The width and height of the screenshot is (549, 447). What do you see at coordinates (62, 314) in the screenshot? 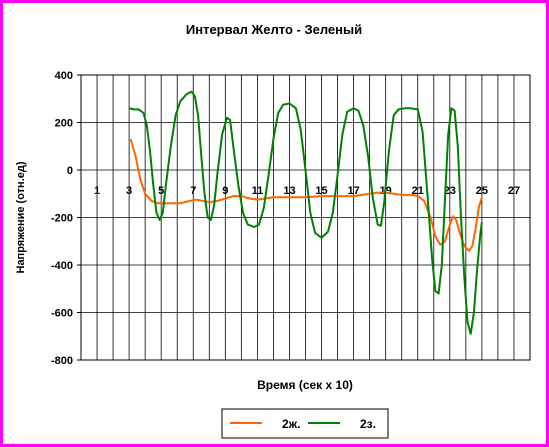
I see `y-tick-label: -600` at bounding box center [62, 314].